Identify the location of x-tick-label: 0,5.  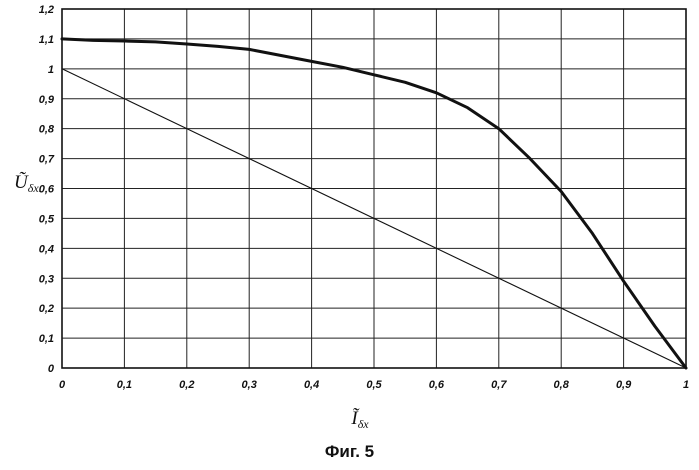
(374, 385).